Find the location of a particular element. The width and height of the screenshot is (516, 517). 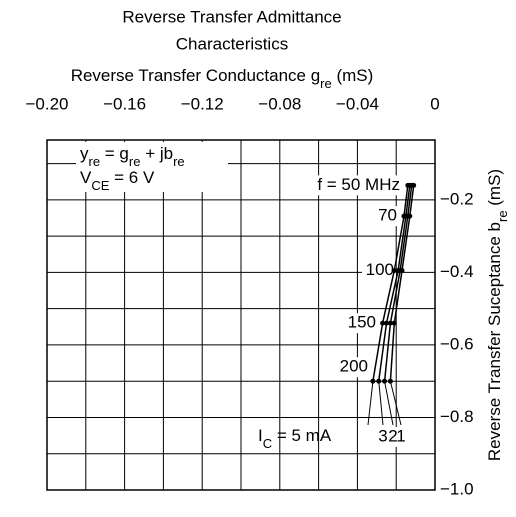

x-axis-label-part: (mS) is located at coordinates (353, 75).